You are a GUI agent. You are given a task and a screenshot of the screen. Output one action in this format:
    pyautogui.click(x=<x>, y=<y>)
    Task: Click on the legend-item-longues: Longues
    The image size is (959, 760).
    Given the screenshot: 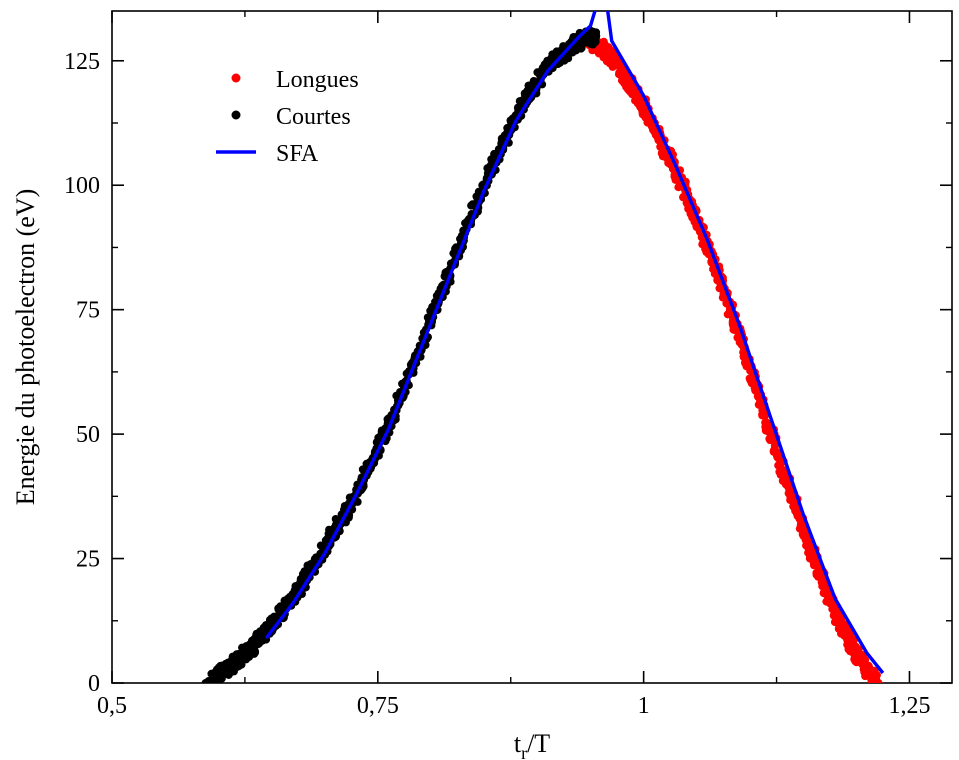 What is the action you would take?
    pyautogui.click(x=295, y=80)
    